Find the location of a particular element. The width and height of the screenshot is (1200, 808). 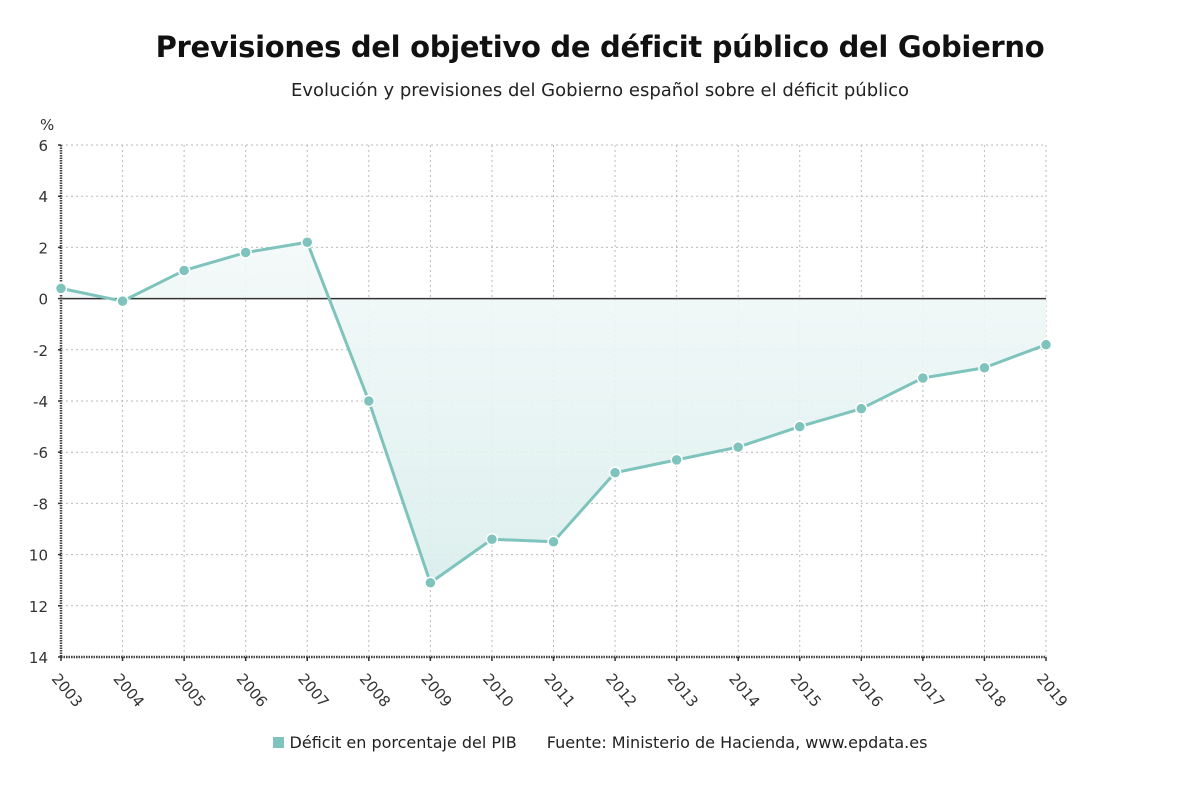

y-tick-label: 4 is located at coordinates (43, 197).